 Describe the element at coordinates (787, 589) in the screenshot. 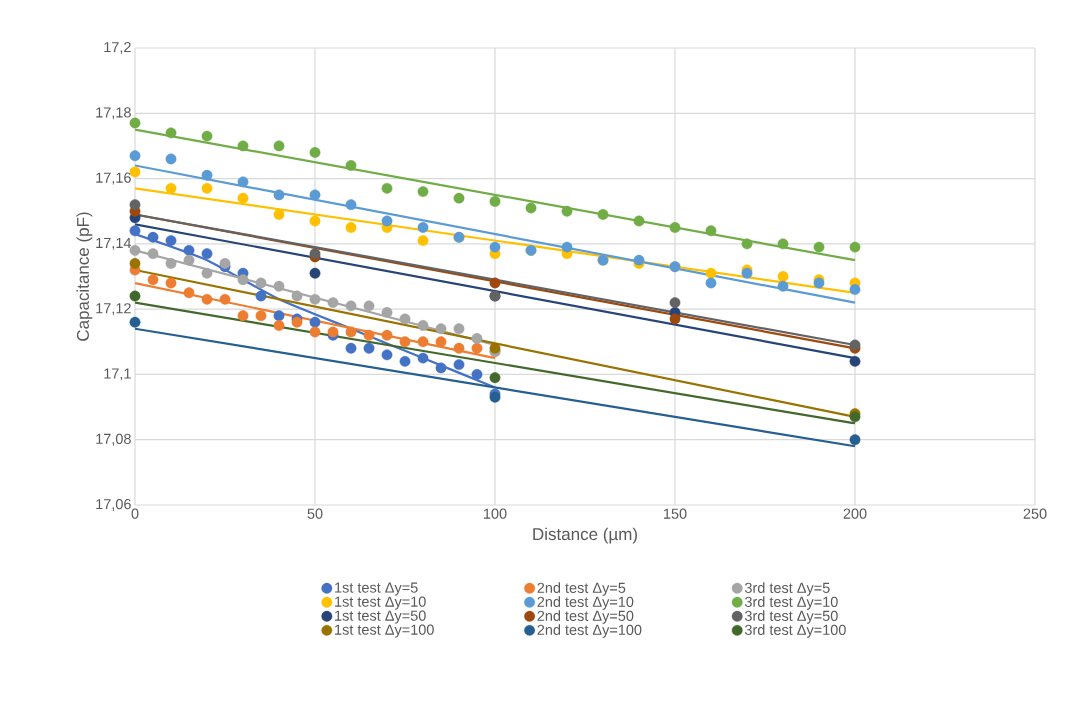

I see `legend-label: 3rd test Δy=5` at that location.